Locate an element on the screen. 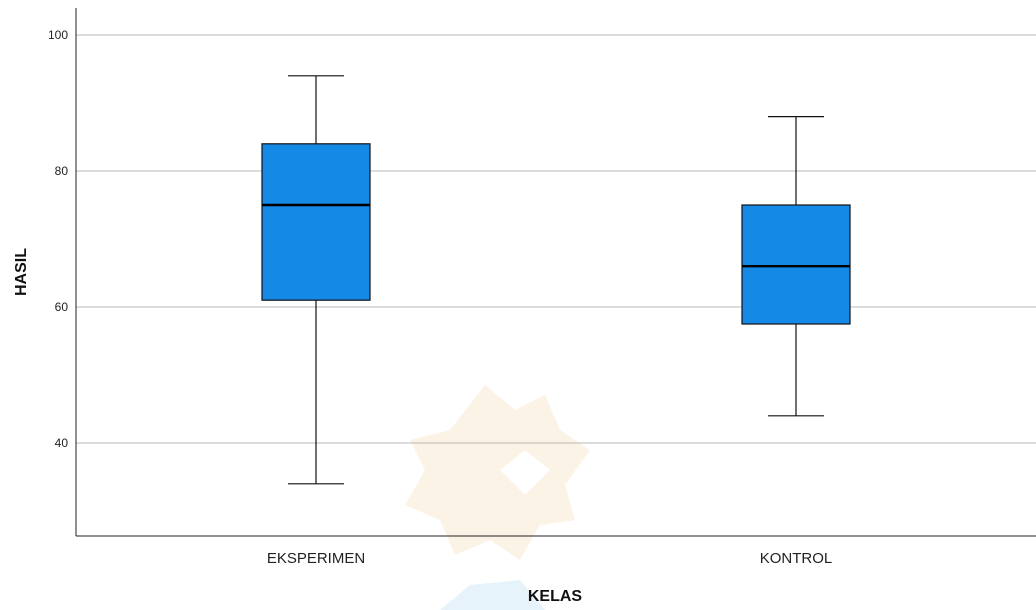  x-category-labels: EKSPERIMEN KONTROL is located at coordinates (549, 558).